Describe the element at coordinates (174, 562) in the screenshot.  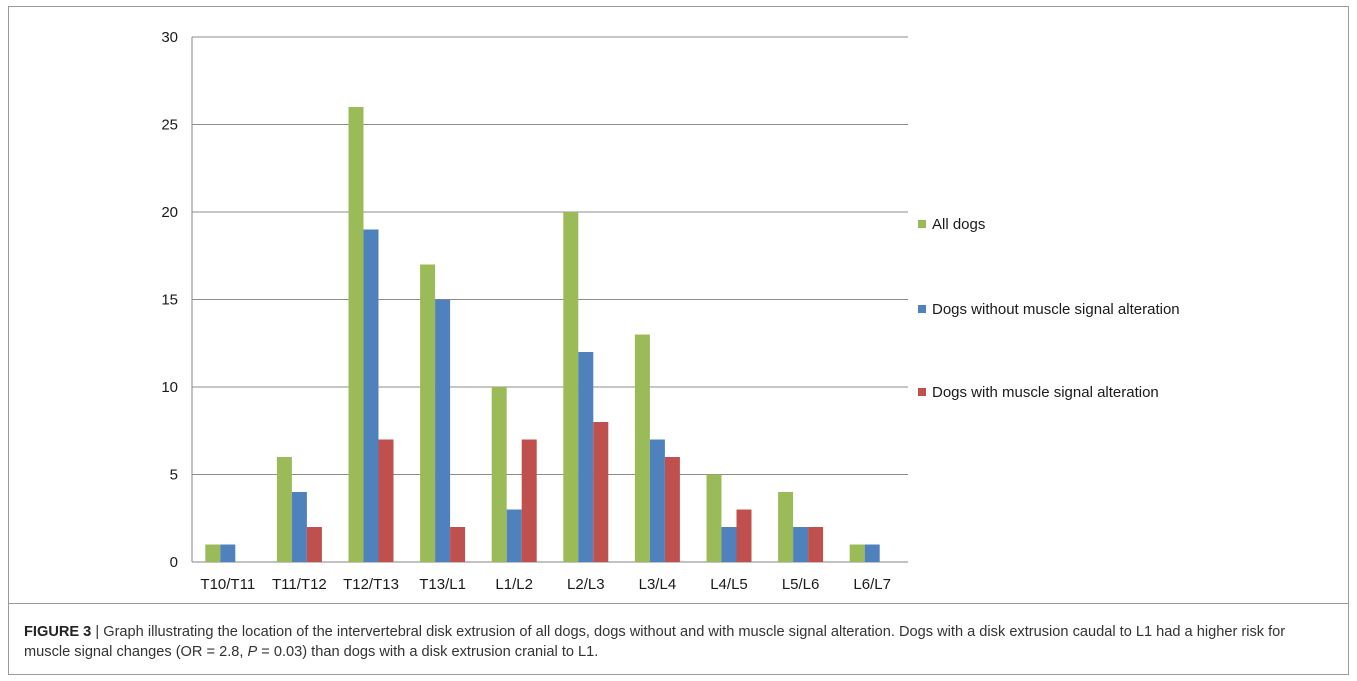
I see `y-tick-label: 0` at that location.